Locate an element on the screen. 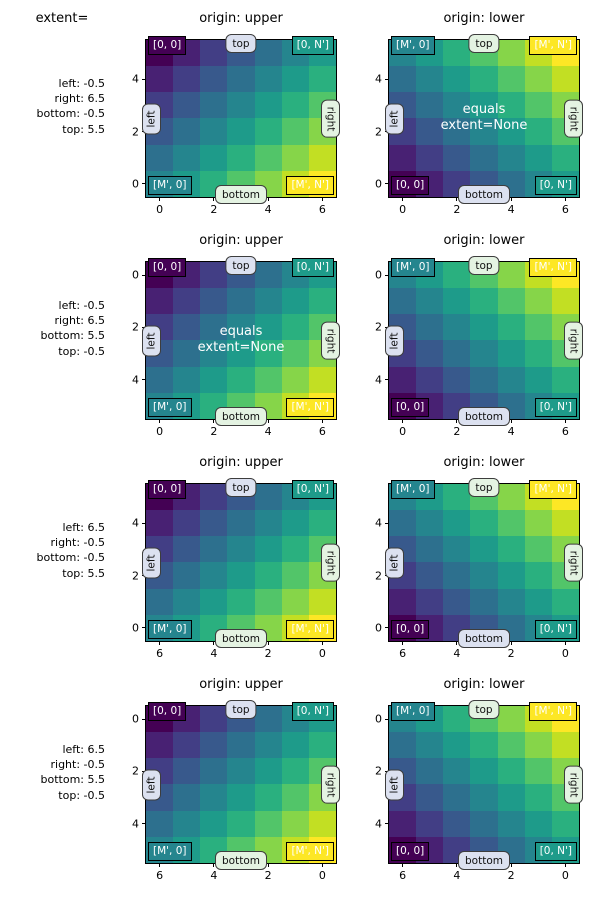  heatmap-image is located at coordinates (241, 562).